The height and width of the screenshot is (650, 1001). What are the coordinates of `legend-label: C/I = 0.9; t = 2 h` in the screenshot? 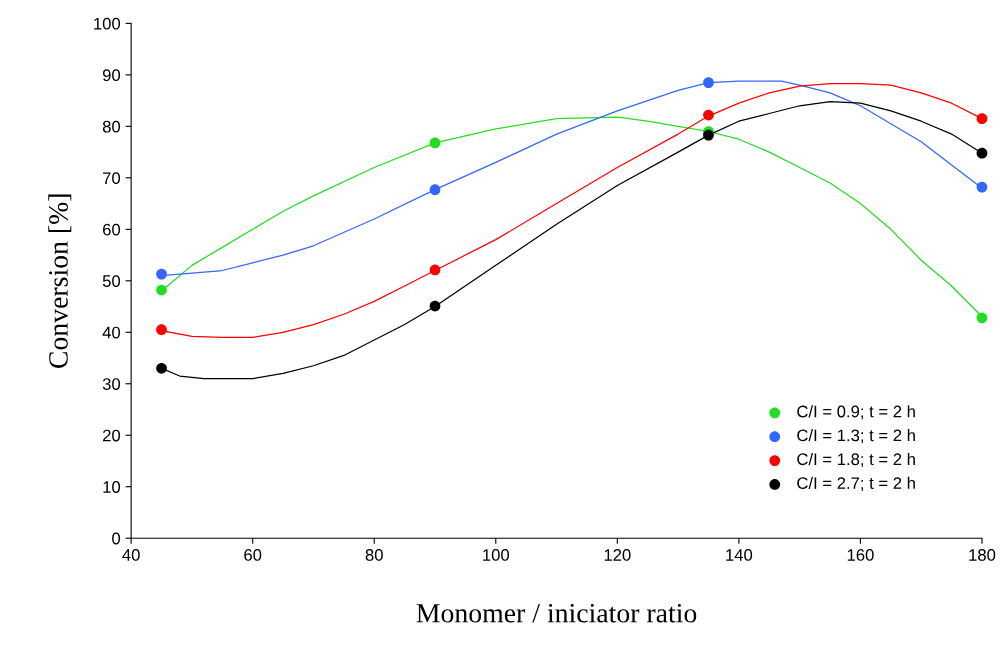 It's located at (856, 412).